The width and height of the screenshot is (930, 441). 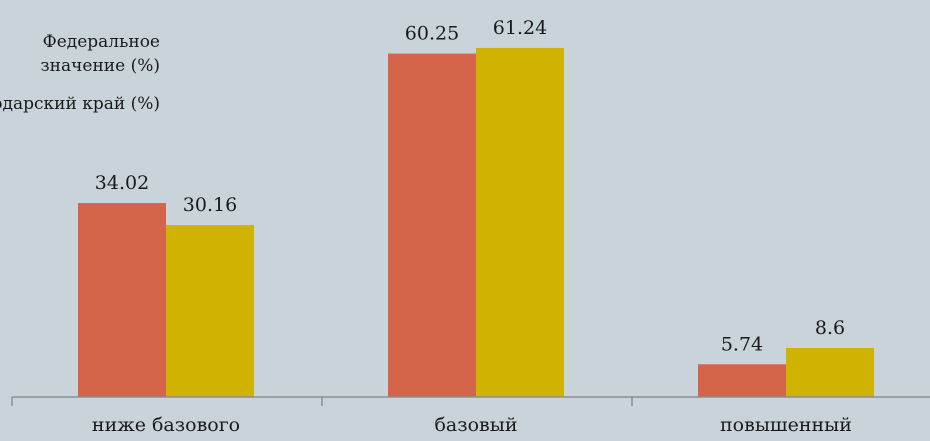 I want to click on legend-entry-federal-line1: Федеральное, so click(x=101, y=42).